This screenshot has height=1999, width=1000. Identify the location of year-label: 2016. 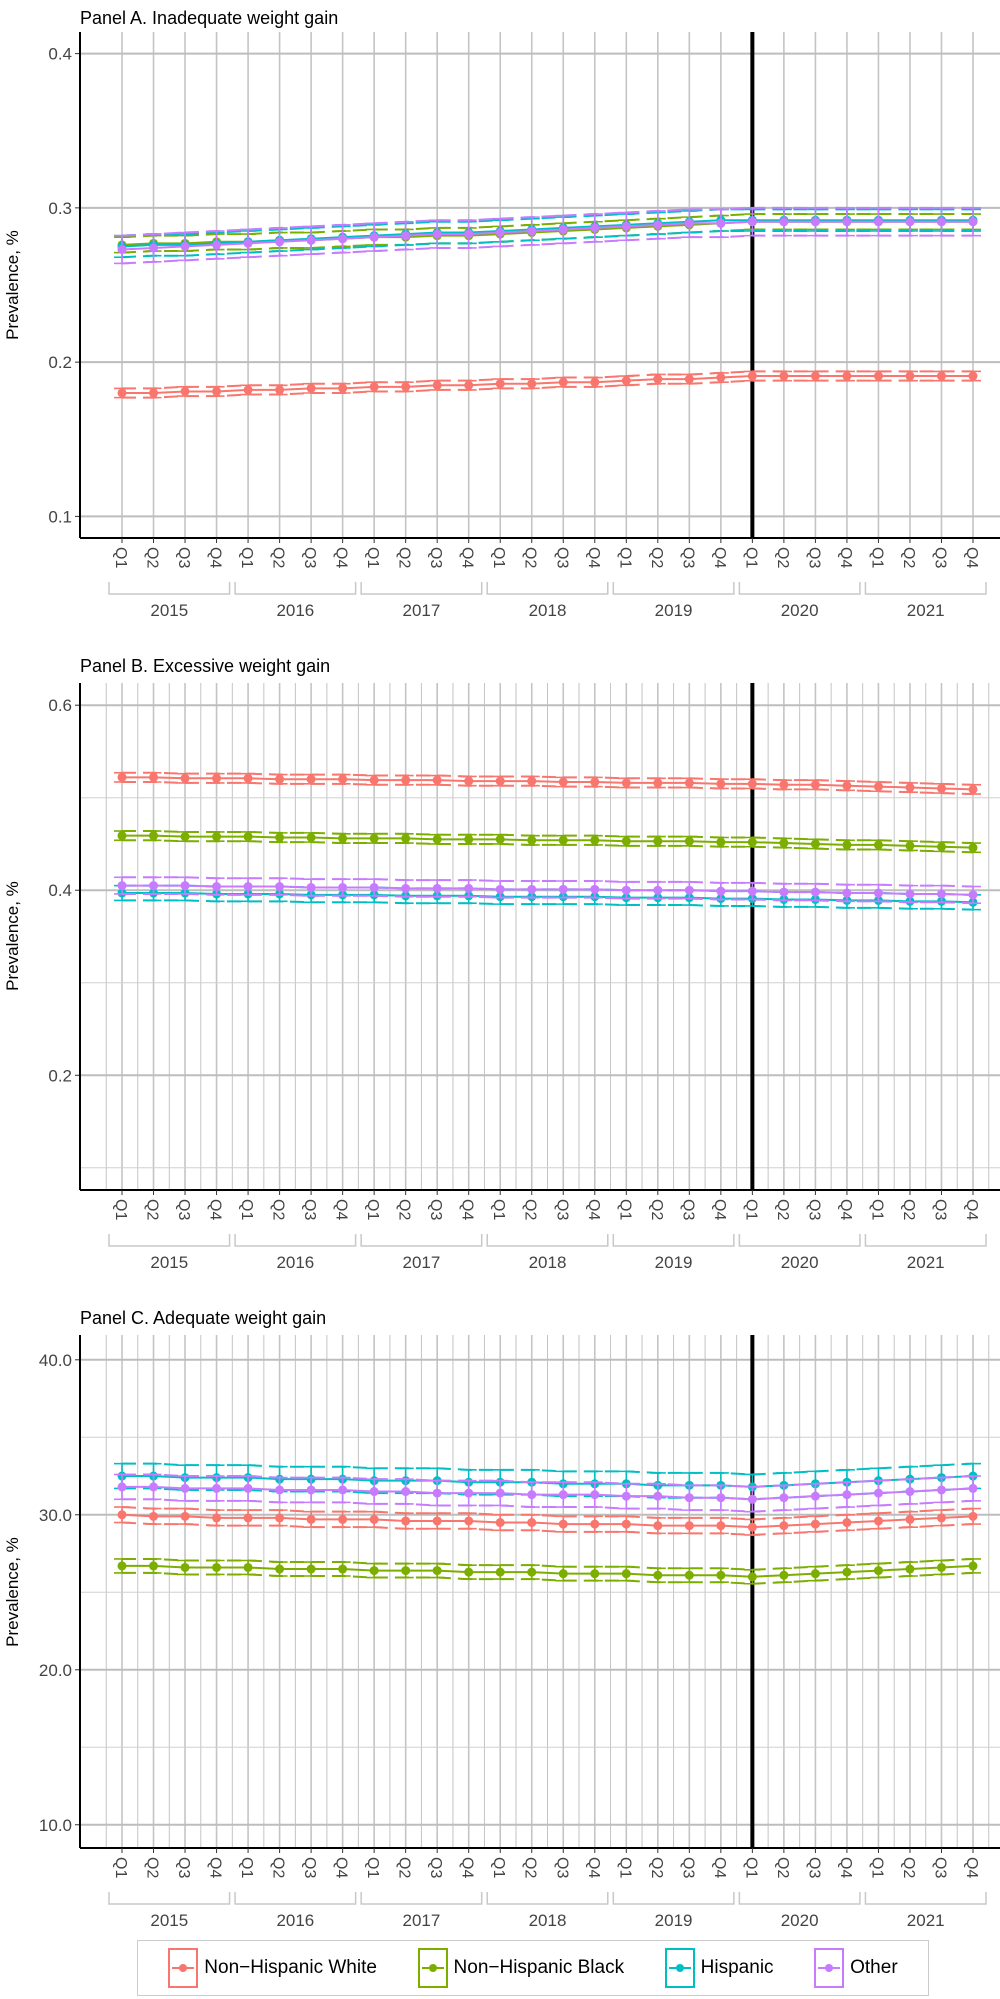
(295, 610).